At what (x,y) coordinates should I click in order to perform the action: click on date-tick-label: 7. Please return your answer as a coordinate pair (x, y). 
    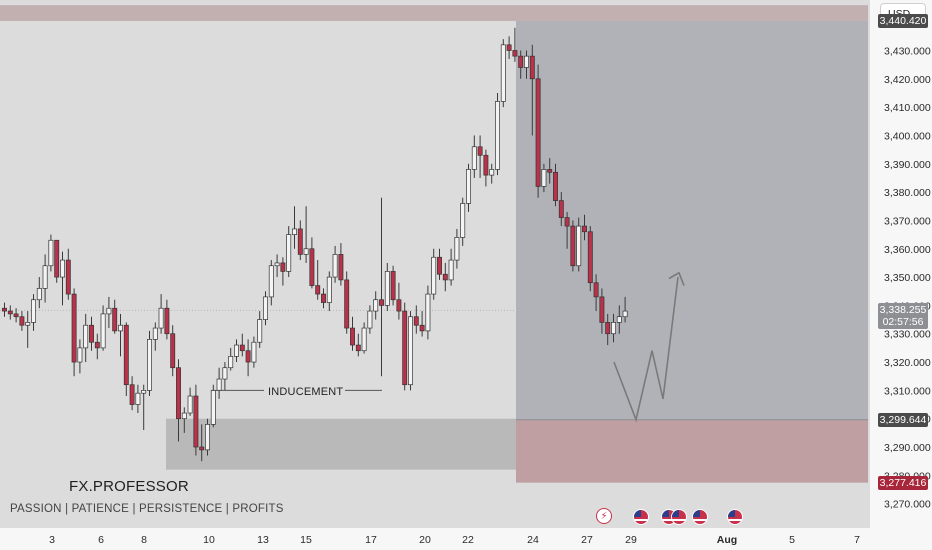
    Looking at the image, I should click on (857, 540).